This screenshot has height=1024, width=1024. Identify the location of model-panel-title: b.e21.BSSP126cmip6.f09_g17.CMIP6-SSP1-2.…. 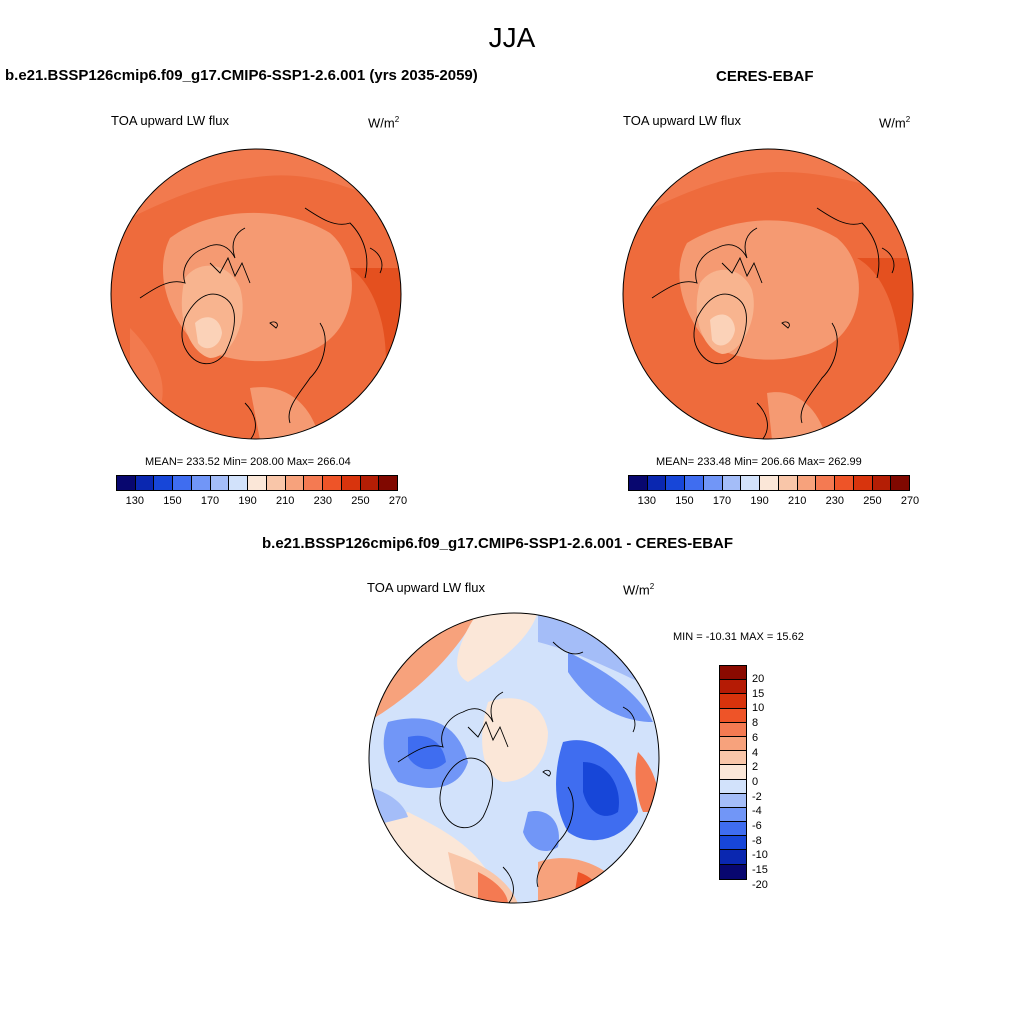
(241, 75).